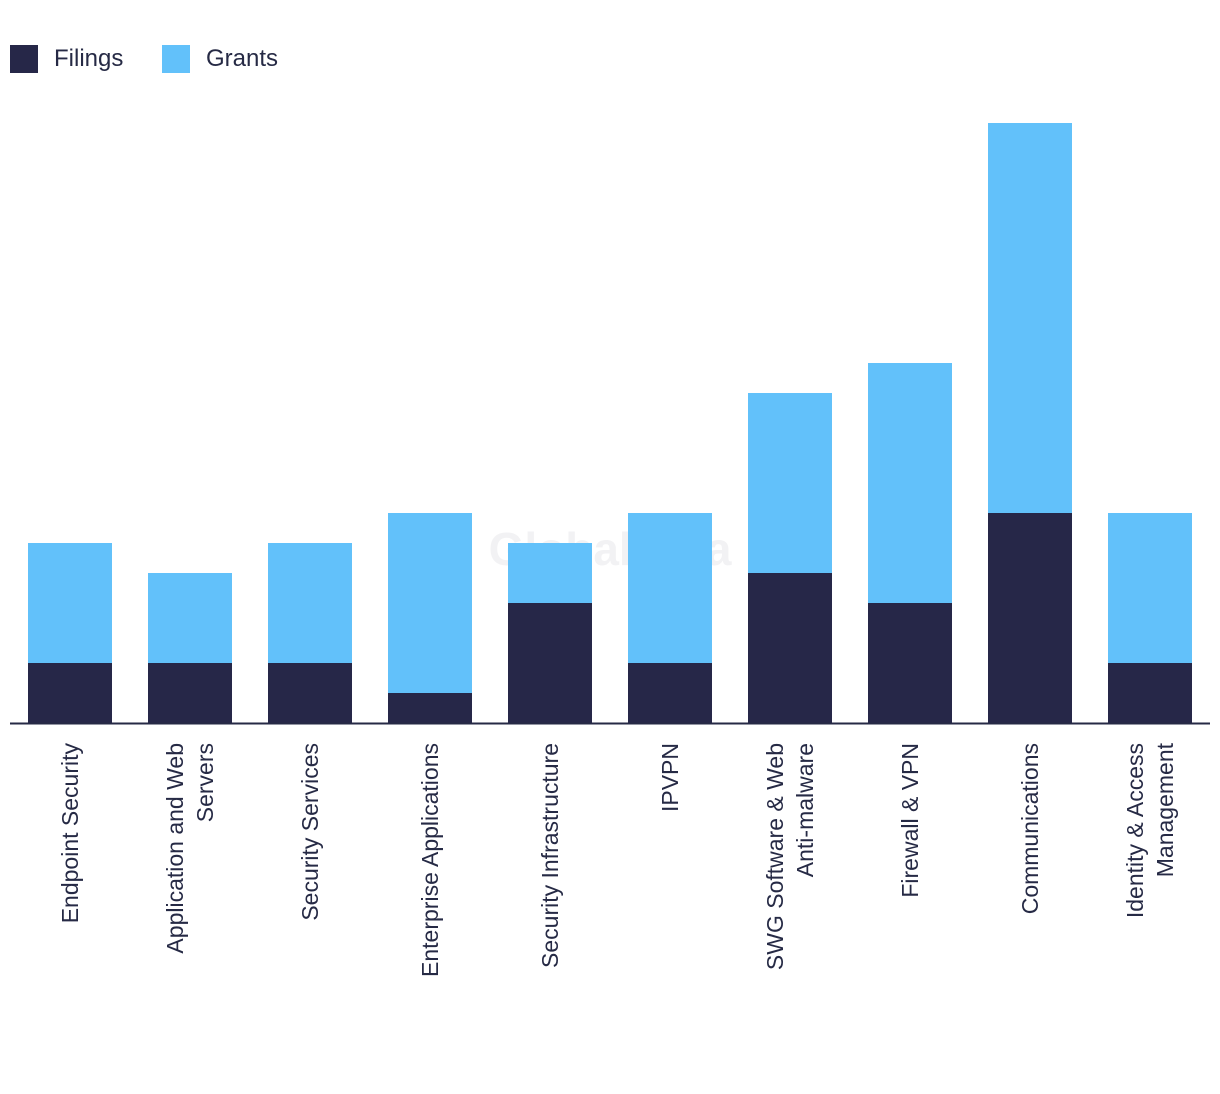  I want to click on x-tick-label-line: Communications, so click(1030, 828).